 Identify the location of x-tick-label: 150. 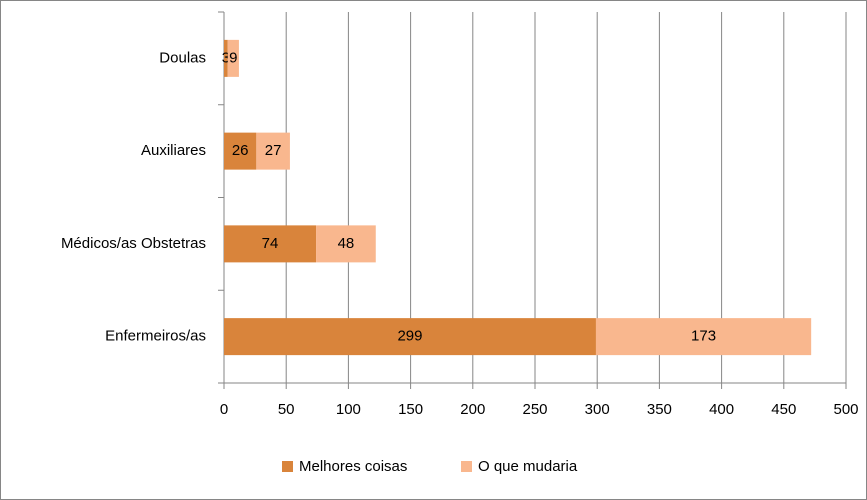
(410, 409).